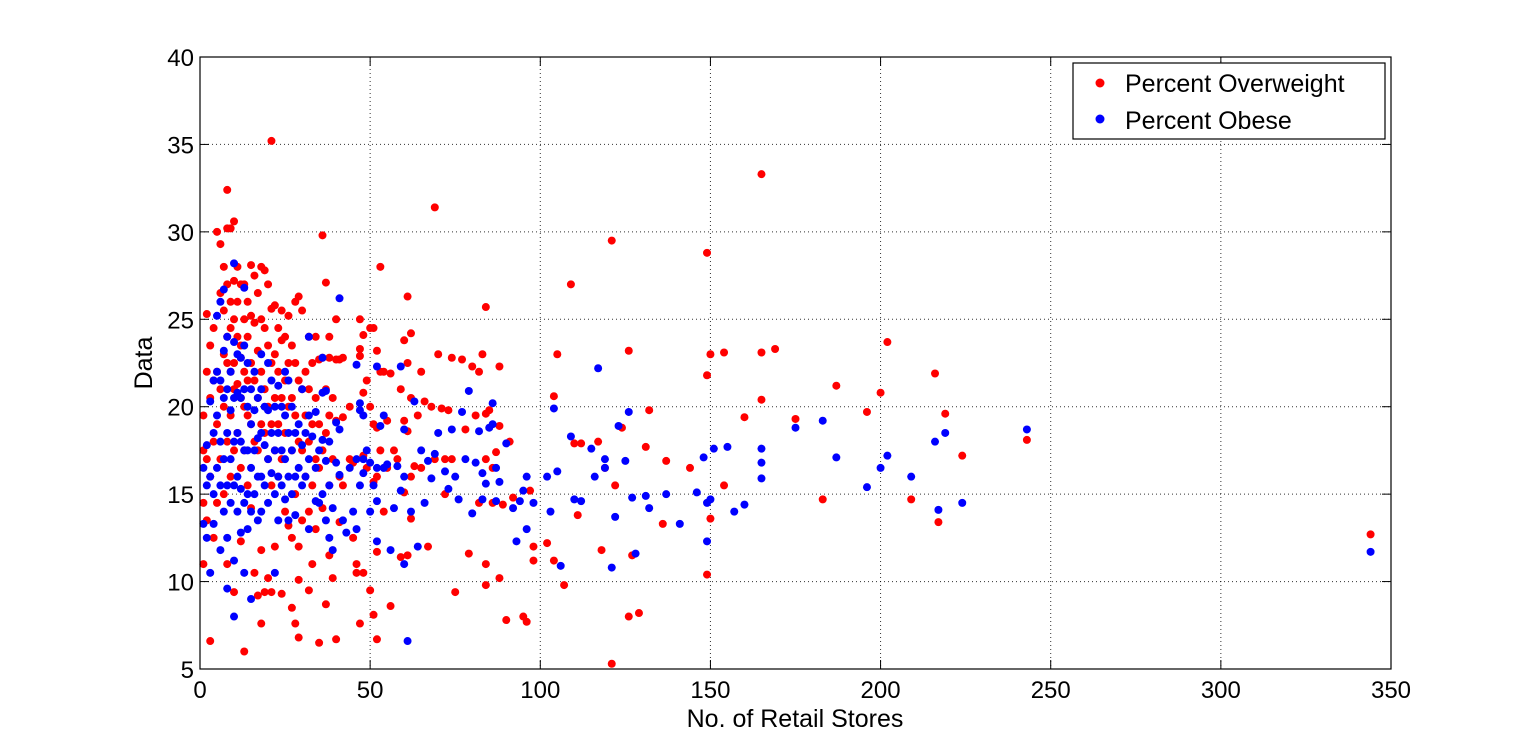 This screenshot has height=750, width=1537. I want to click on y-tick-label: 40, so click(180, 58).